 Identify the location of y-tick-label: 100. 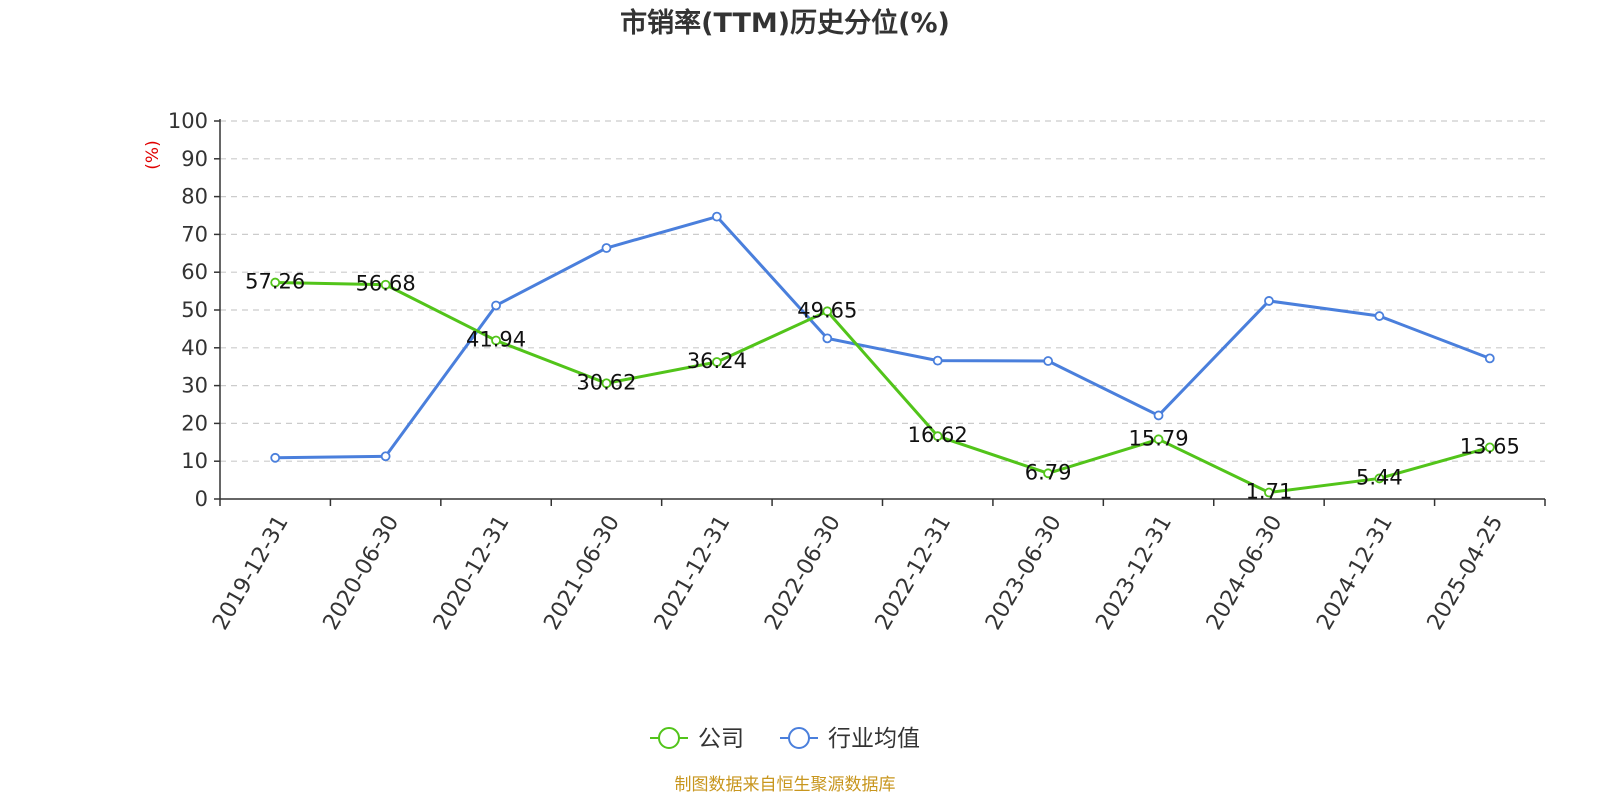
(188, 121).